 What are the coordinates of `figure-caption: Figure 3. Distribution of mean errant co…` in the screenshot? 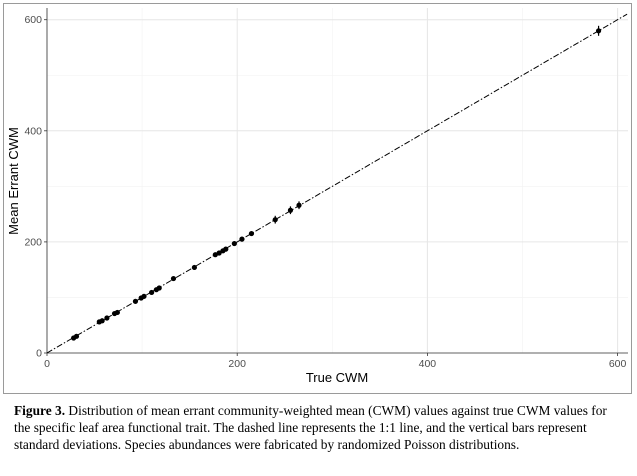 It's located at (320, 427).